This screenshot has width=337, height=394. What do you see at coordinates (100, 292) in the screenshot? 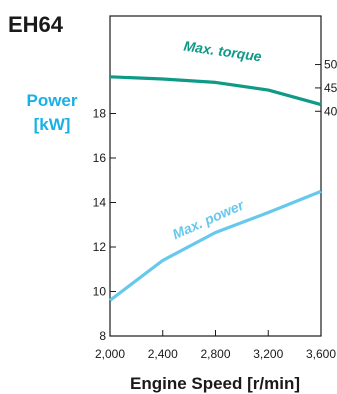
I see `y-tick-label: 10` at bounding box center [100, 292].